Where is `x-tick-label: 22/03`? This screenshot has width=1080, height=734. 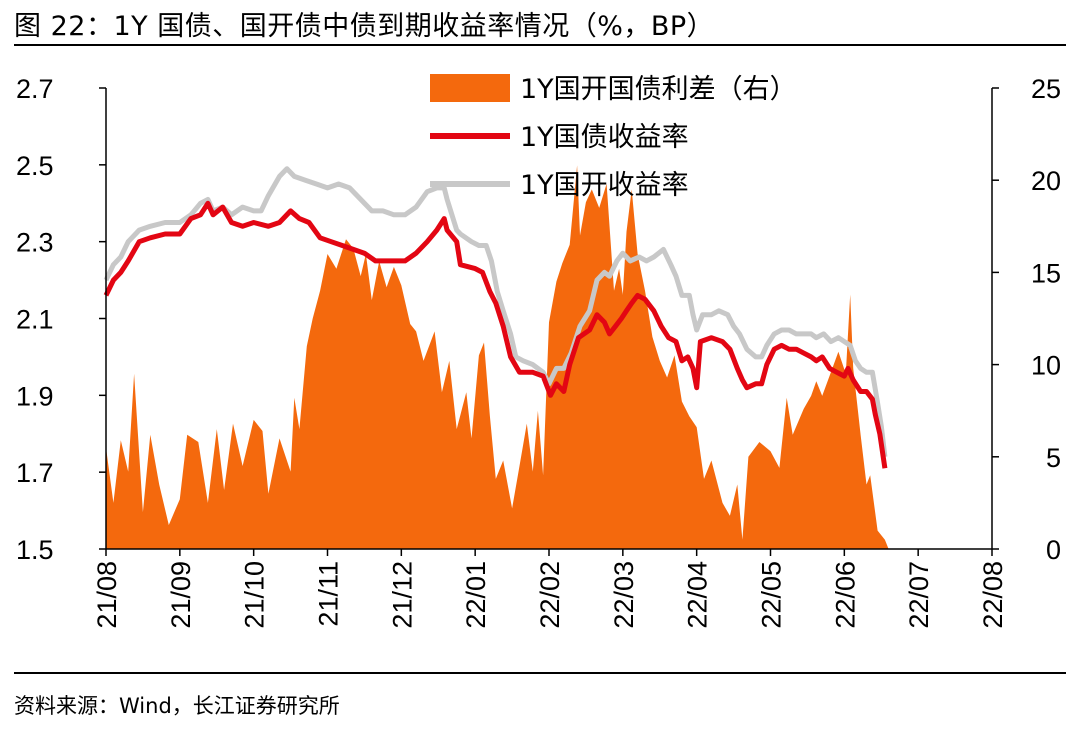
x-tick-label: 22/03 is located at coordinates (624, 595).